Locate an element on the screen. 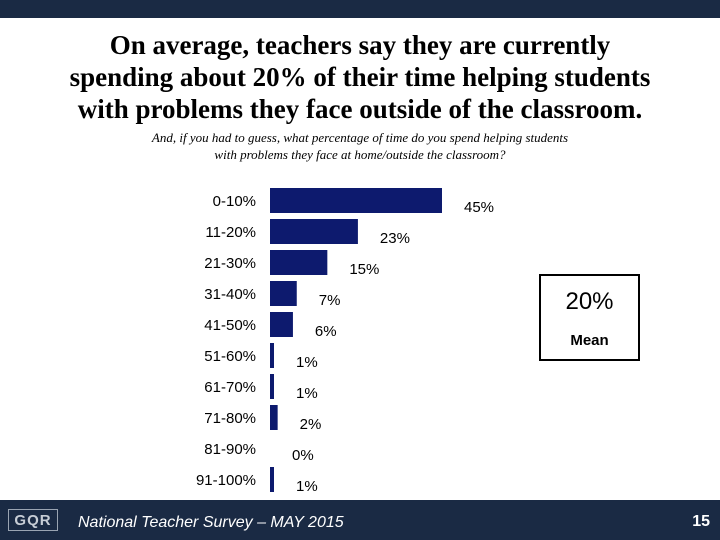  value-label: 2% is located at coordinates (311, 424).